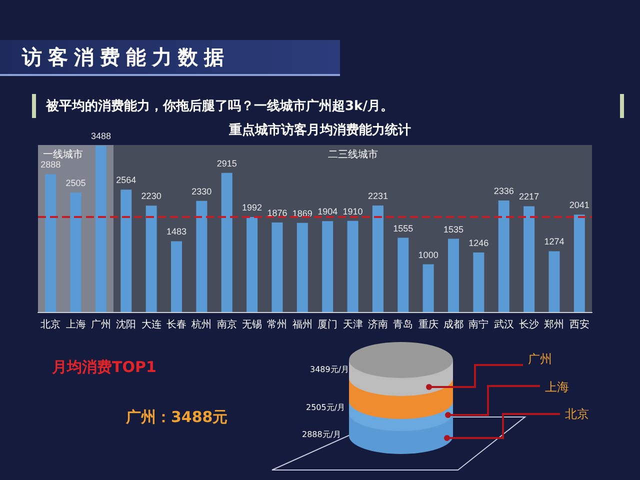 The width and height of the screenshot is (640, 480). I want to click on data-label: 1876, so click(277, 213).